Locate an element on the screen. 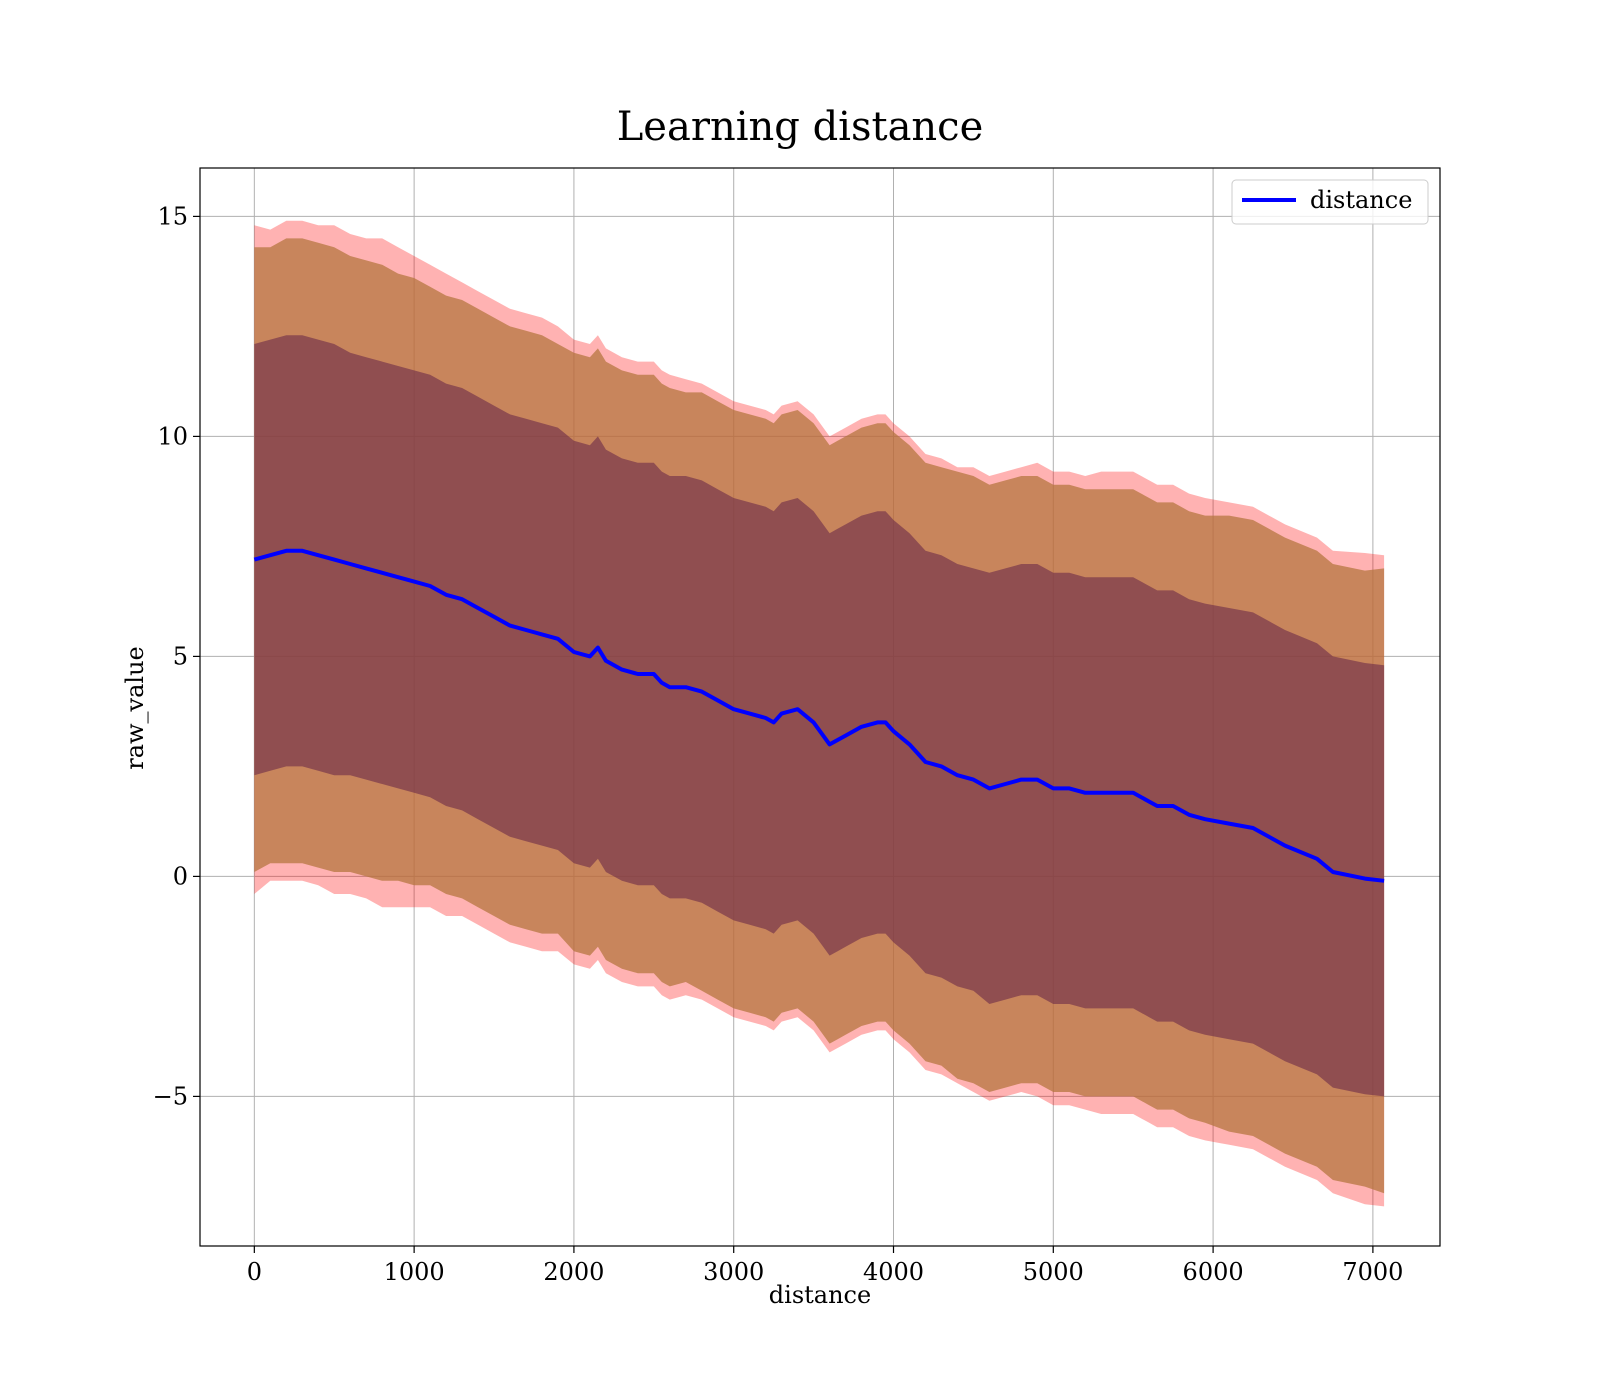 The width and height of the screenshot is (1600, 1400). legend-label-distance: distance is located at coordinates (1361, 200).